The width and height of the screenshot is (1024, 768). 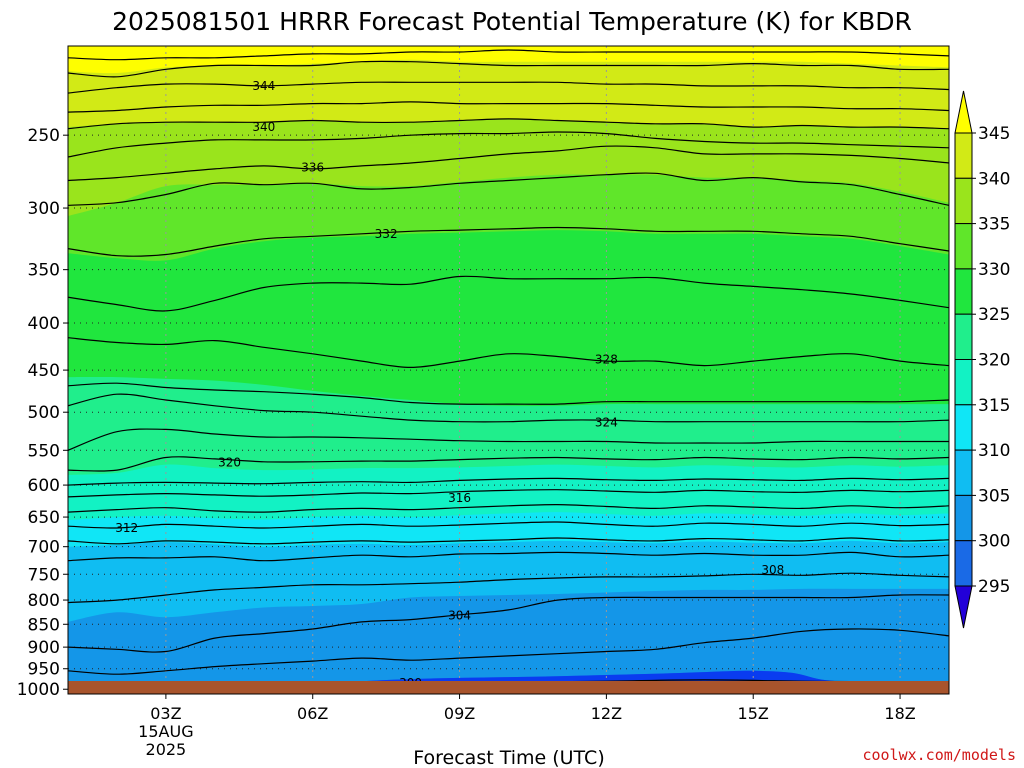 What do you see at coordinates (38, 690) in the screenshot?
I see `y-tick-label-1000: 1000` at bounding box center [38, 690].